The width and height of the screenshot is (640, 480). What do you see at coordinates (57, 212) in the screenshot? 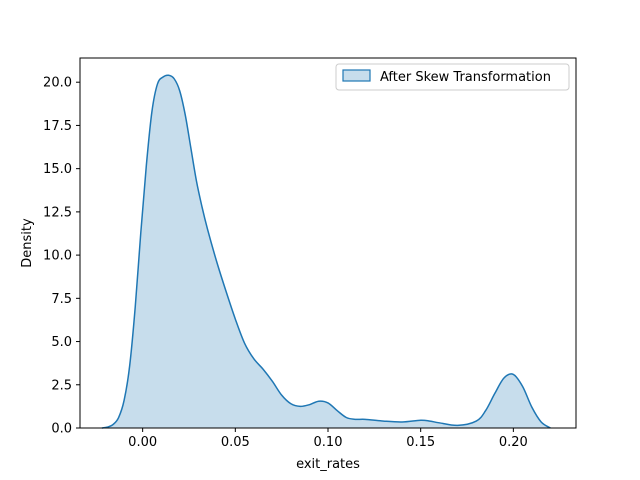
I see `y-tick-label: 12.5` at bounding box center [57, 212].